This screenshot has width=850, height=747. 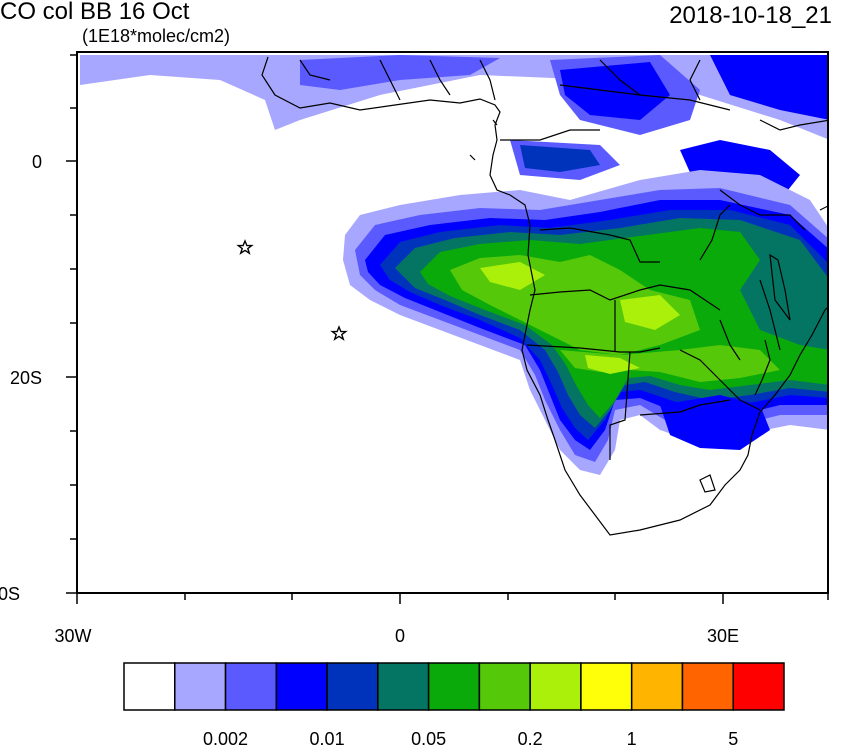 I want to click on colorbar-labels: 0.002 0.01 0.05 0.2 1 5, so click(x=470, y=738).